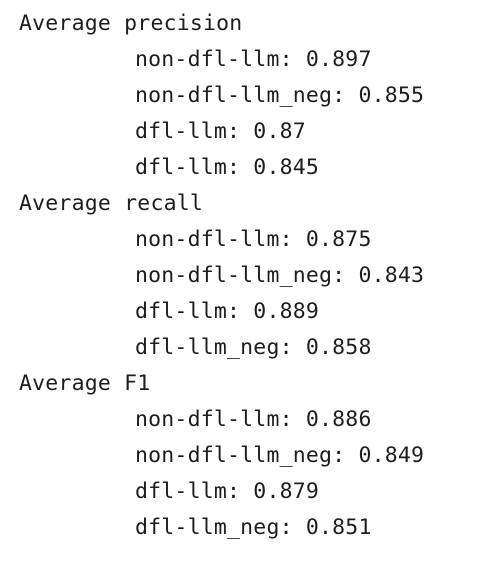 The width and height of the screenshot is (494, 582). I want to click on metric-line: non-dfl-llm: 0.897, so click(253, 59).